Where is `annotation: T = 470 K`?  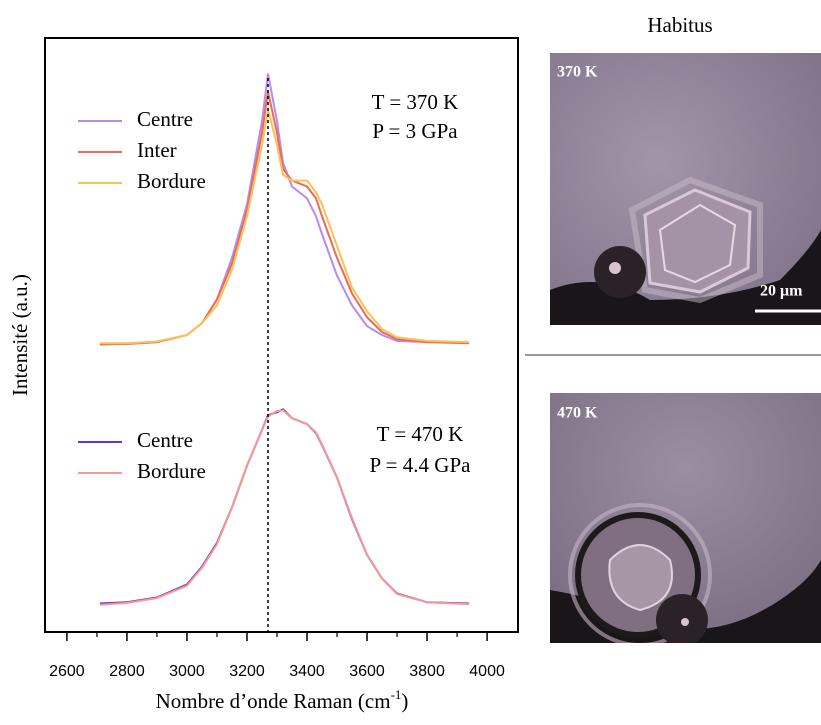
annotation: T = 470 K is located at coordinates (420, 434).